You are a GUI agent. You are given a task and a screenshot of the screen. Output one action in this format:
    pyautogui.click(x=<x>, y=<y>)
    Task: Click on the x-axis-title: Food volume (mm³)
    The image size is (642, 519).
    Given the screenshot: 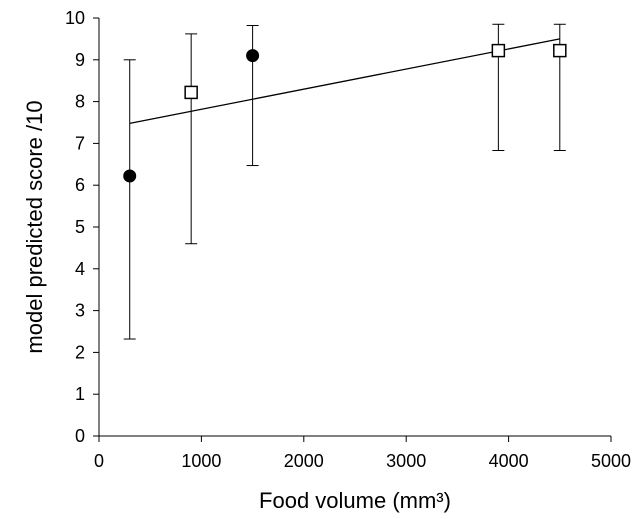 What is the action you would take?
    pyautogui.click(x=355, y=500)
    